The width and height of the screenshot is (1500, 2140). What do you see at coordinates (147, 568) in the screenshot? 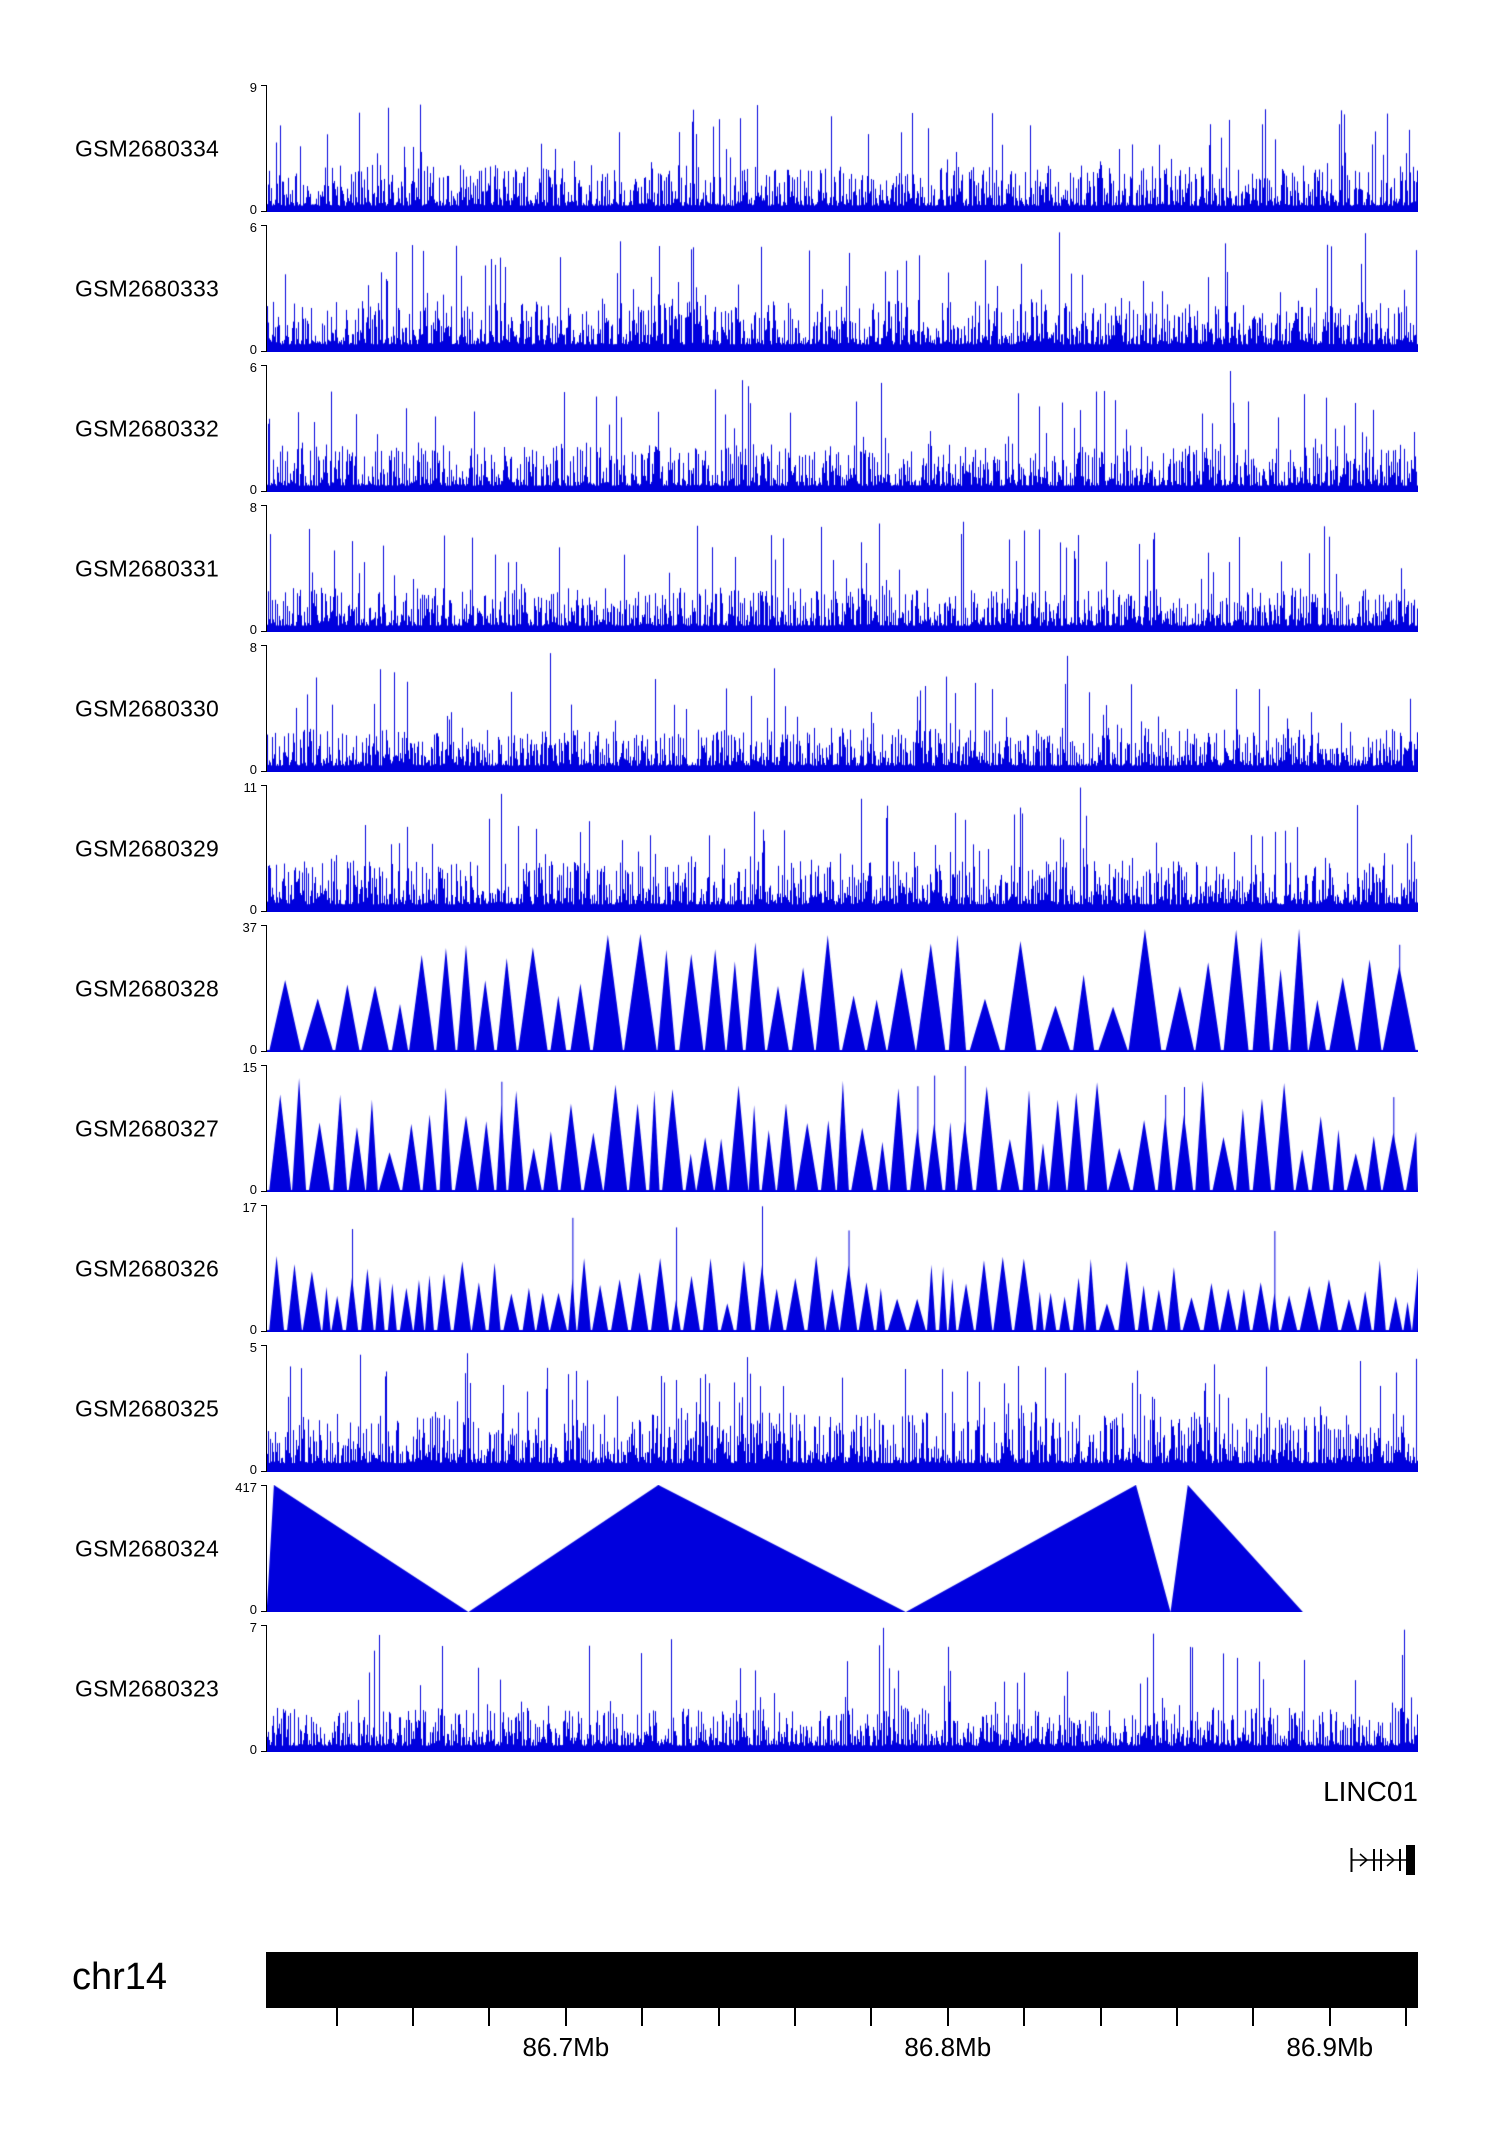
I see `track-label: GSM2680331` at bounding box center [147, 568].